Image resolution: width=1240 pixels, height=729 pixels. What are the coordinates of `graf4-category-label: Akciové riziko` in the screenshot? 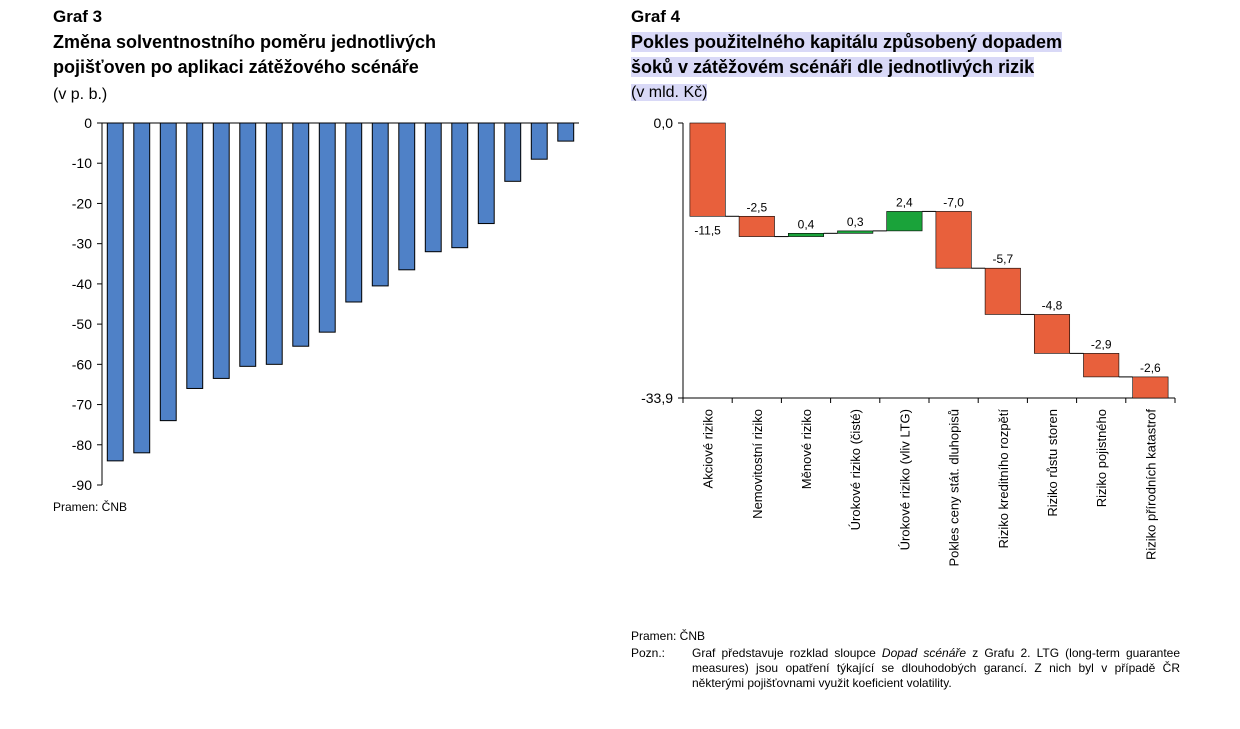 It's located at (708, 448).